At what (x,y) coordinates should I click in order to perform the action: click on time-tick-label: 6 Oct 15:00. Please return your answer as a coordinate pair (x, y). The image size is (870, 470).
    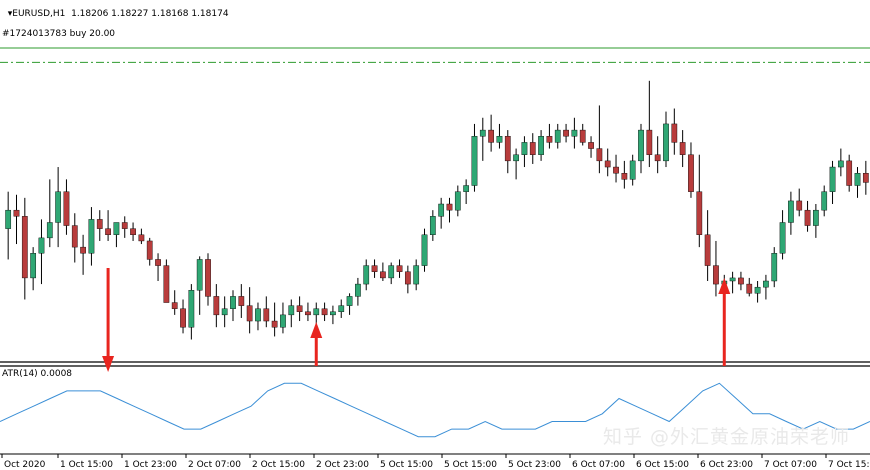
    Looking at the image, I should click on (662, 465).